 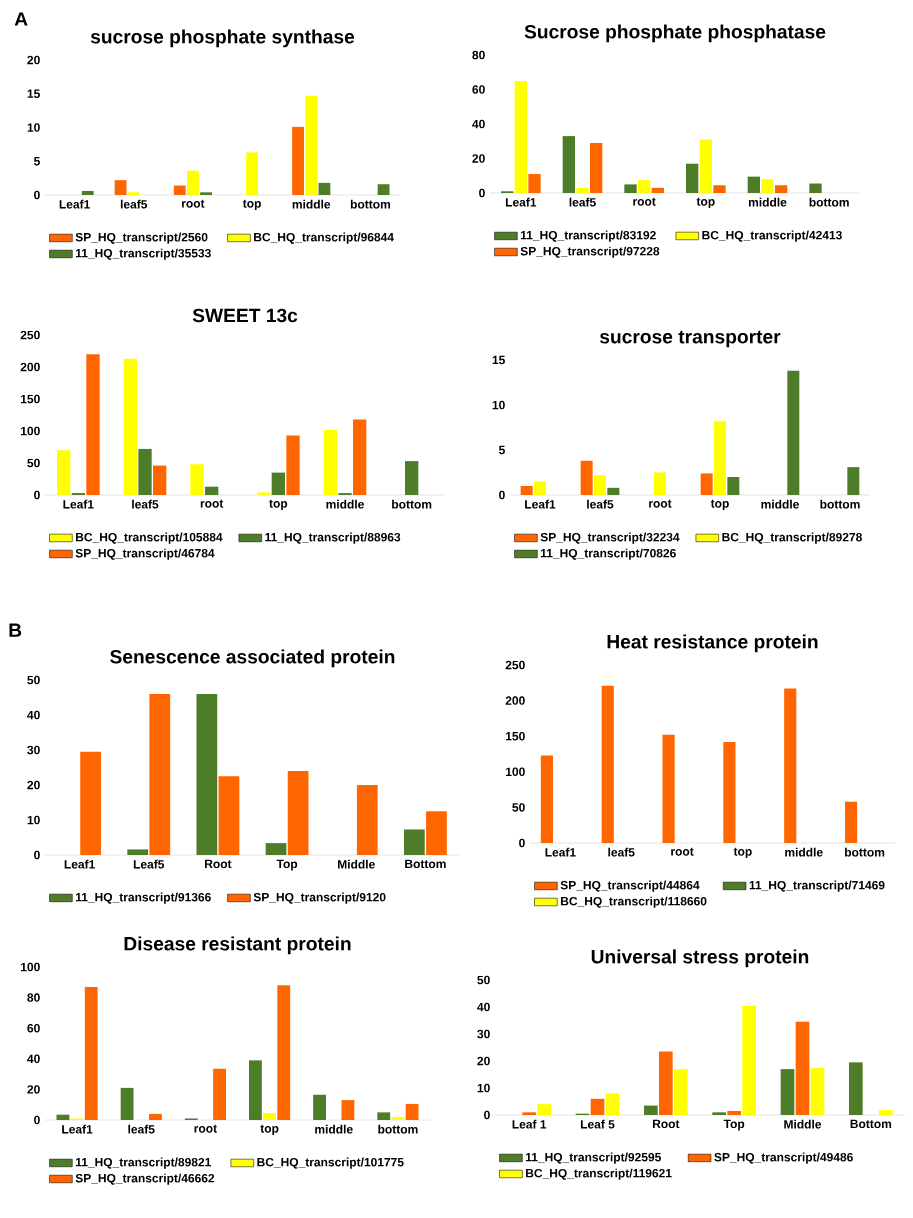 What do you see at coordinates (324, 238) in the screenshot?
I see `legend-label: BC_HQ_transcript/96844` at bounding box center [324, 238].